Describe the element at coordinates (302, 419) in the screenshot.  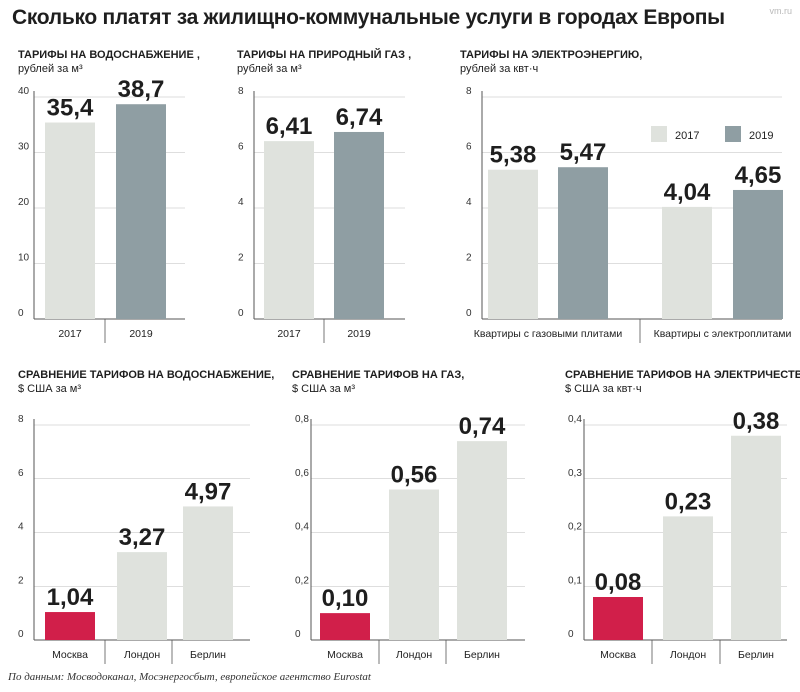
I see `chart-gas-usd-ytick-label: 0,8` at that location.